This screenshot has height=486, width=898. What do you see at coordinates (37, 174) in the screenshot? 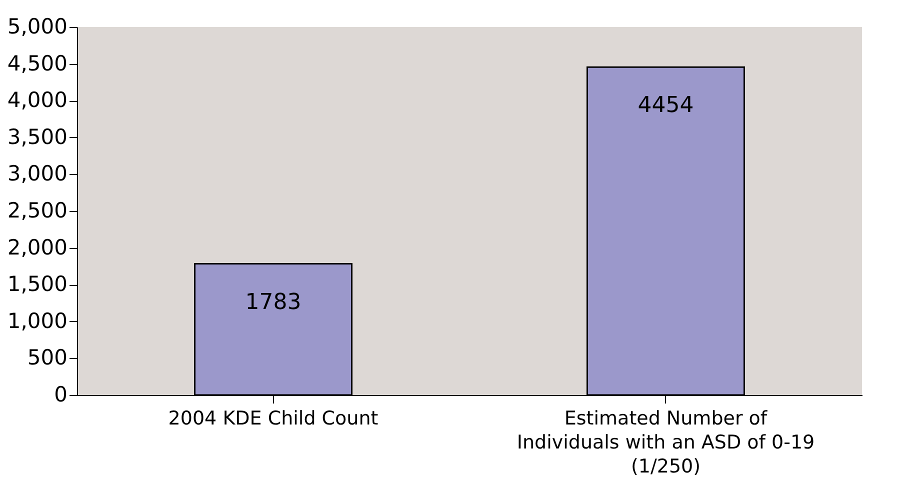
I see `y-tick-label: 3,000` at bounding box center [37, 174].